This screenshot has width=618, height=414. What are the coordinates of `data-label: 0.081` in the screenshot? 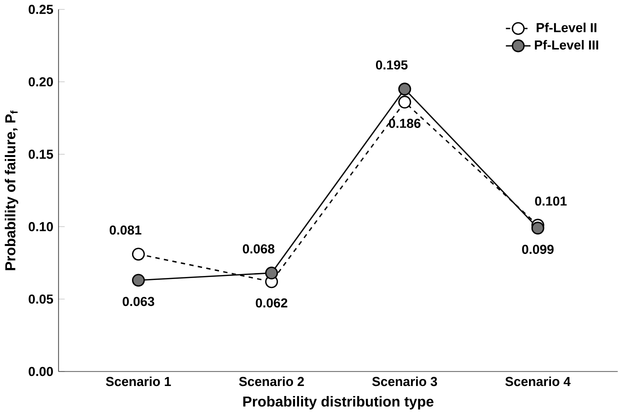 It's located at (126, 229).